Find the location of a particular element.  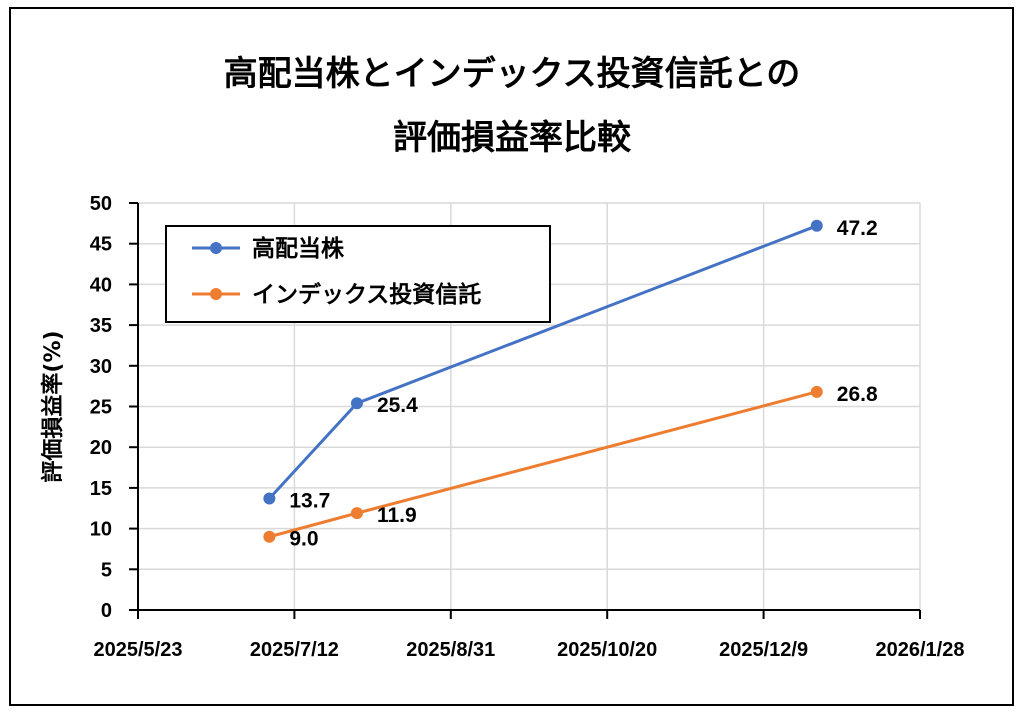

y-tick-label: 20 is located at coordinates (101, 448).